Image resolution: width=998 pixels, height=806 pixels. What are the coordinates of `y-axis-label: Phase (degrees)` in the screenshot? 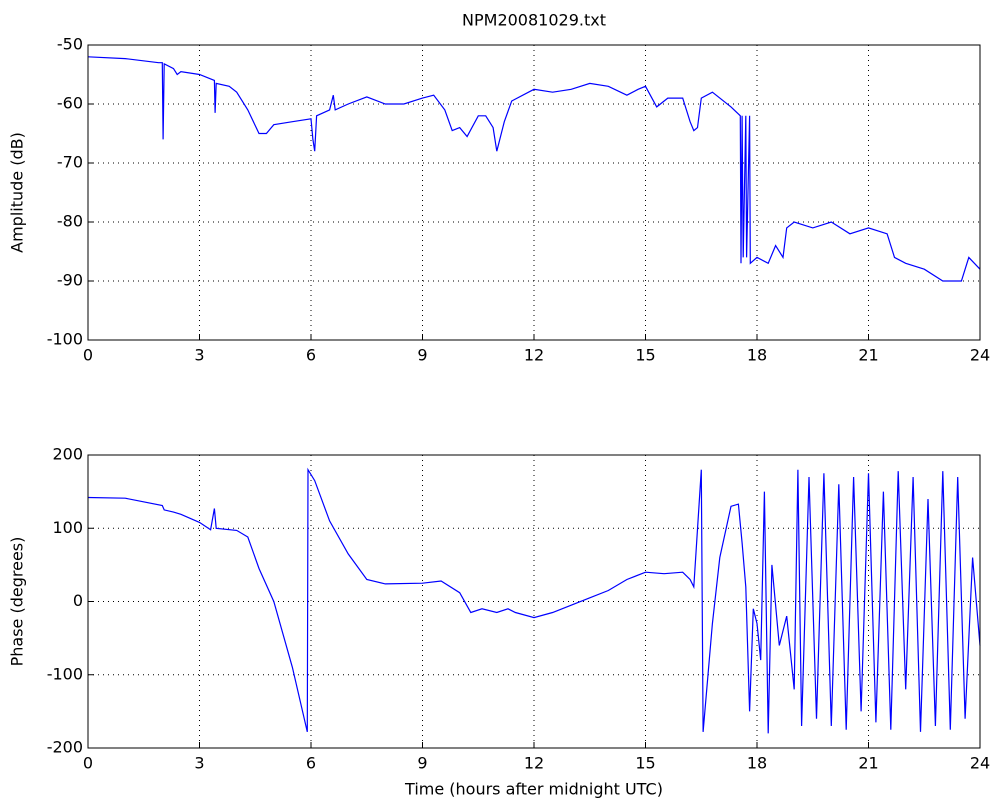 It's located at (17, 602).